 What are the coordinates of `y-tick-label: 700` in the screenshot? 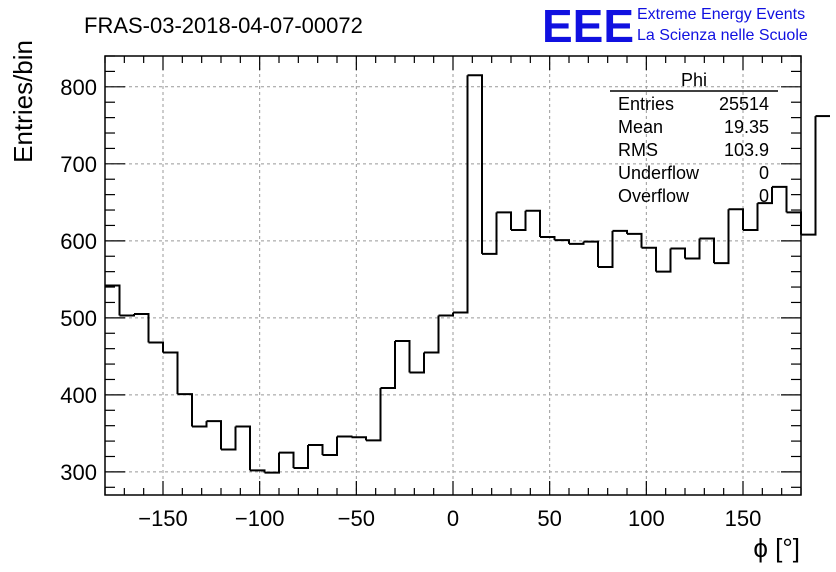 It's located at (78, 164).